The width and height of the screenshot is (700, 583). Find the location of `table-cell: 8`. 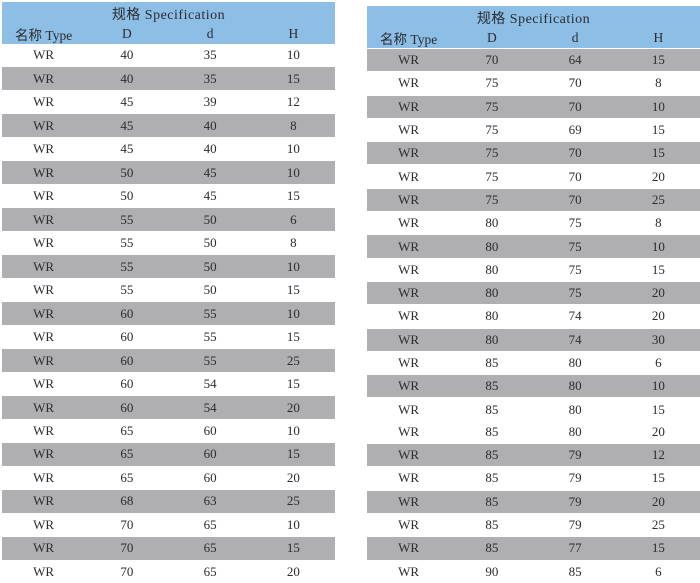

table-cell: 8 is located at coordinates (658, 223).